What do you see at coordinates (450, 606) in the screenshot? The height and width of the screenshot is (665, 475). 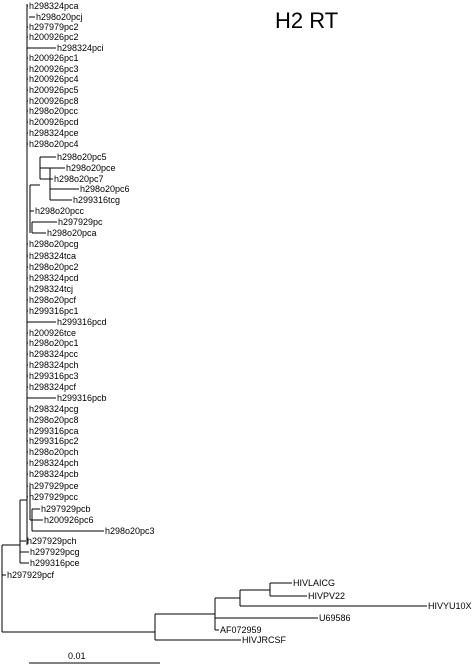 I see `leaf-label: HIVYU10X` at bounding box center [450, 606].